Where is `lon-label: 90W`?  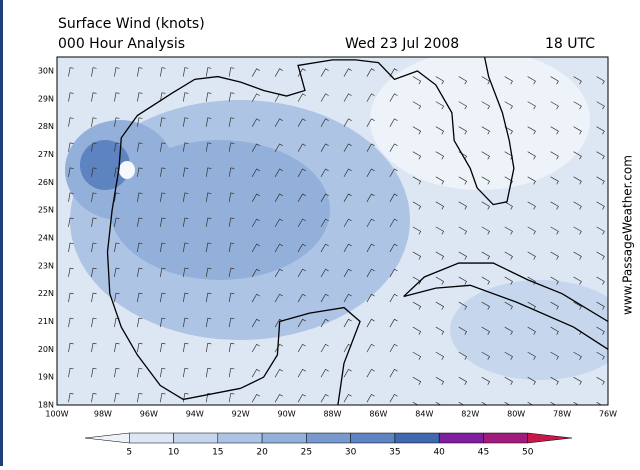
lon-label: 90W is located at coordinates (287, 414).